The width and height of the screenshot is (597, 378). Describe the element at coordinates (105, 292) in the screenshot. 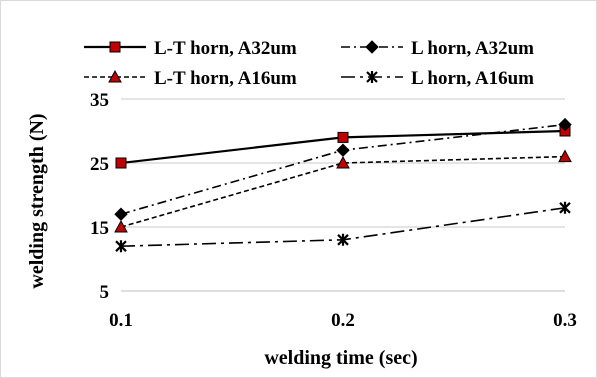

I see `y-tick-label: 5` at that location.